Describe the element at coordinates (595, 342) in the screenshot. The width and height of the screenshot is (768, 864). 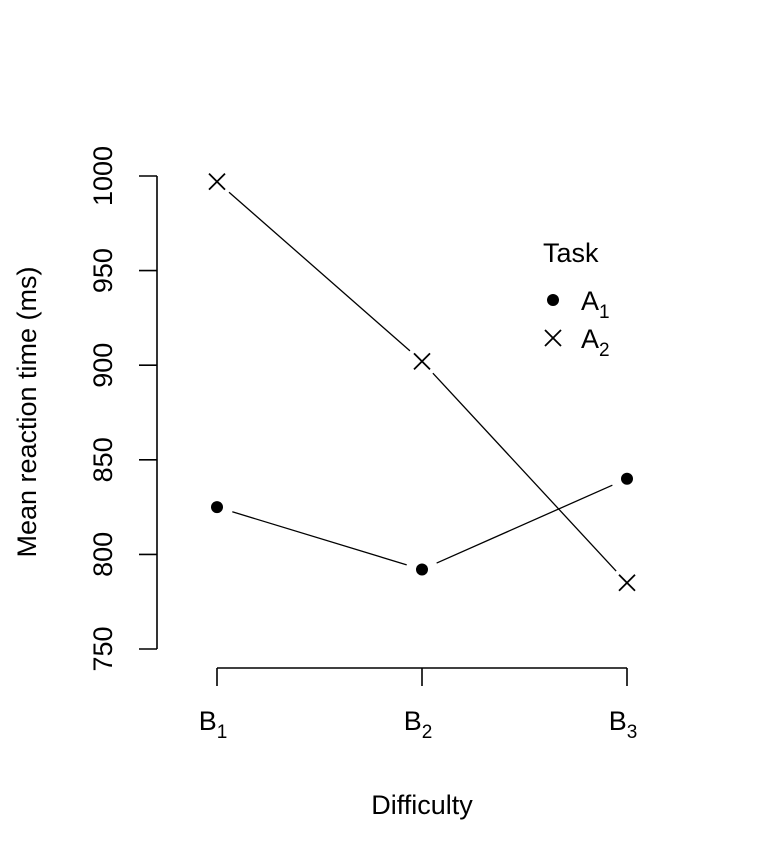
I see `legend-label: A2` at that location.